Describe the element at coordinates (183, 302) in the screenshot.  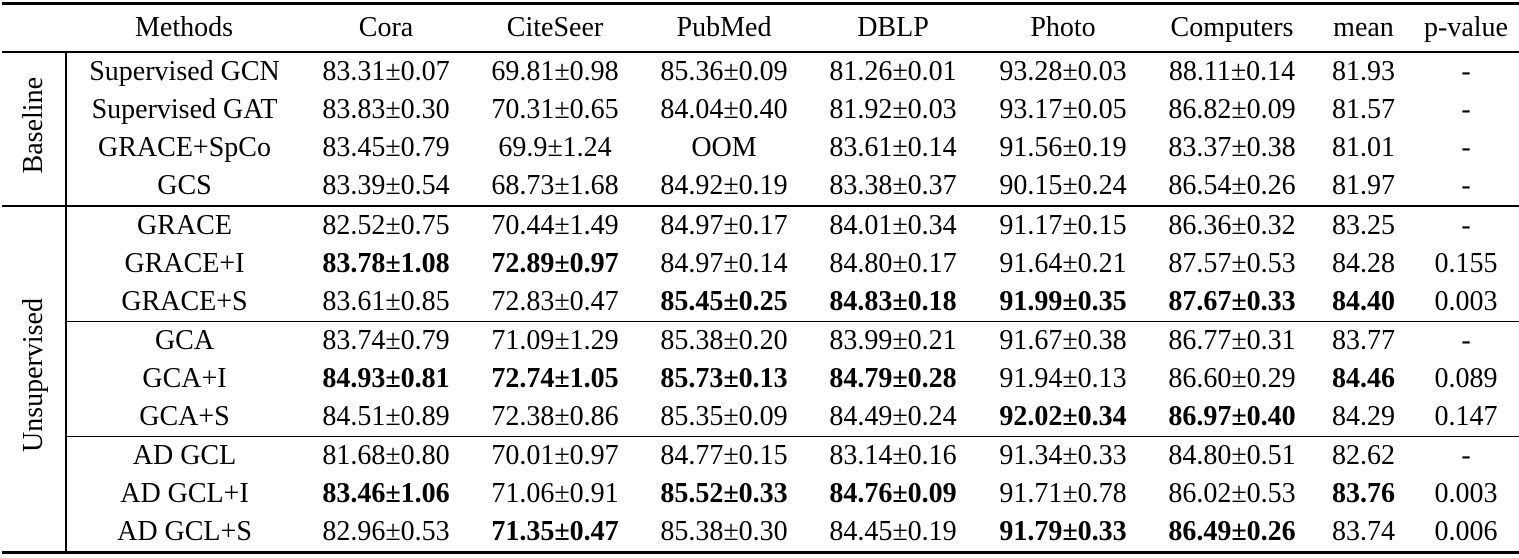
I see `method-name-cell: GRACE+S` at that location.